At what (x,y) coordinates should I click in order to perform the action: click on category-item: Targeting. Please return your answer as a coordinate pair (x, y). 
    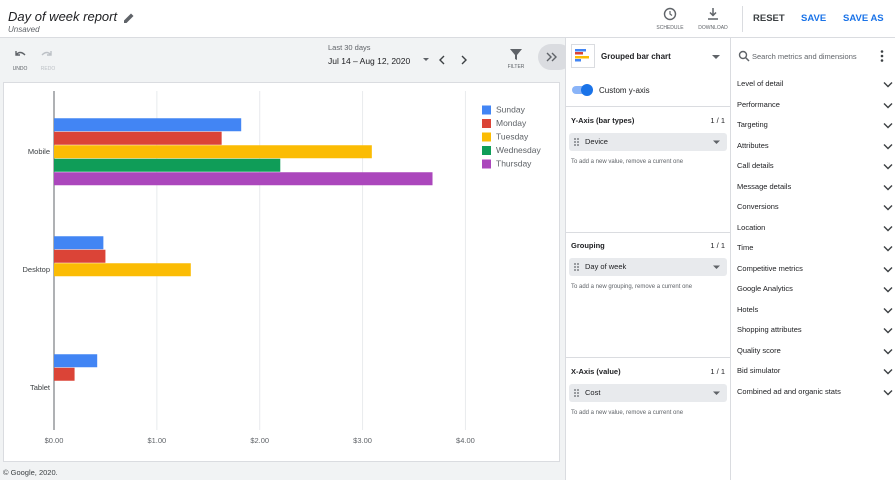
    Looking at the image, I should click on (816, 125).